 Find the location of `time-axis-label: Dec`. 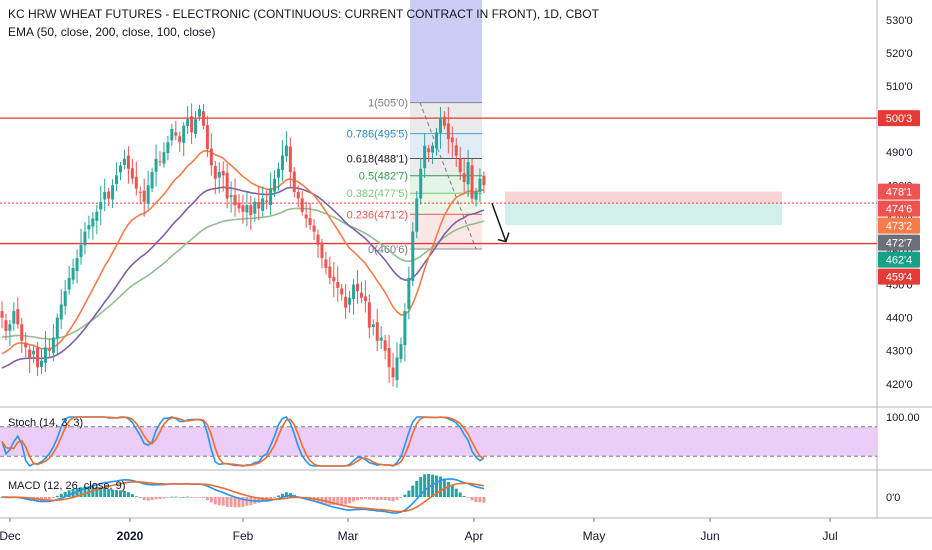

time-axis-label: Dec is located at coordinates (10, 536).